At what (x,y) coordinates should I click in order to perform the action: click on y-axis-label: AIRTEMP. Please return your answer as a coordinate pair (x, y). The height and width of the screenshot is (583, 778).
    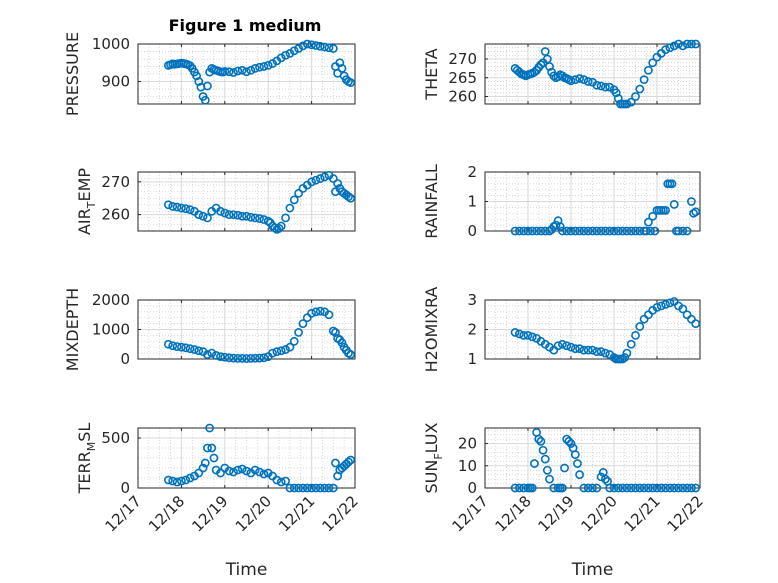
    Looking at the image, I should click on (86, 201).